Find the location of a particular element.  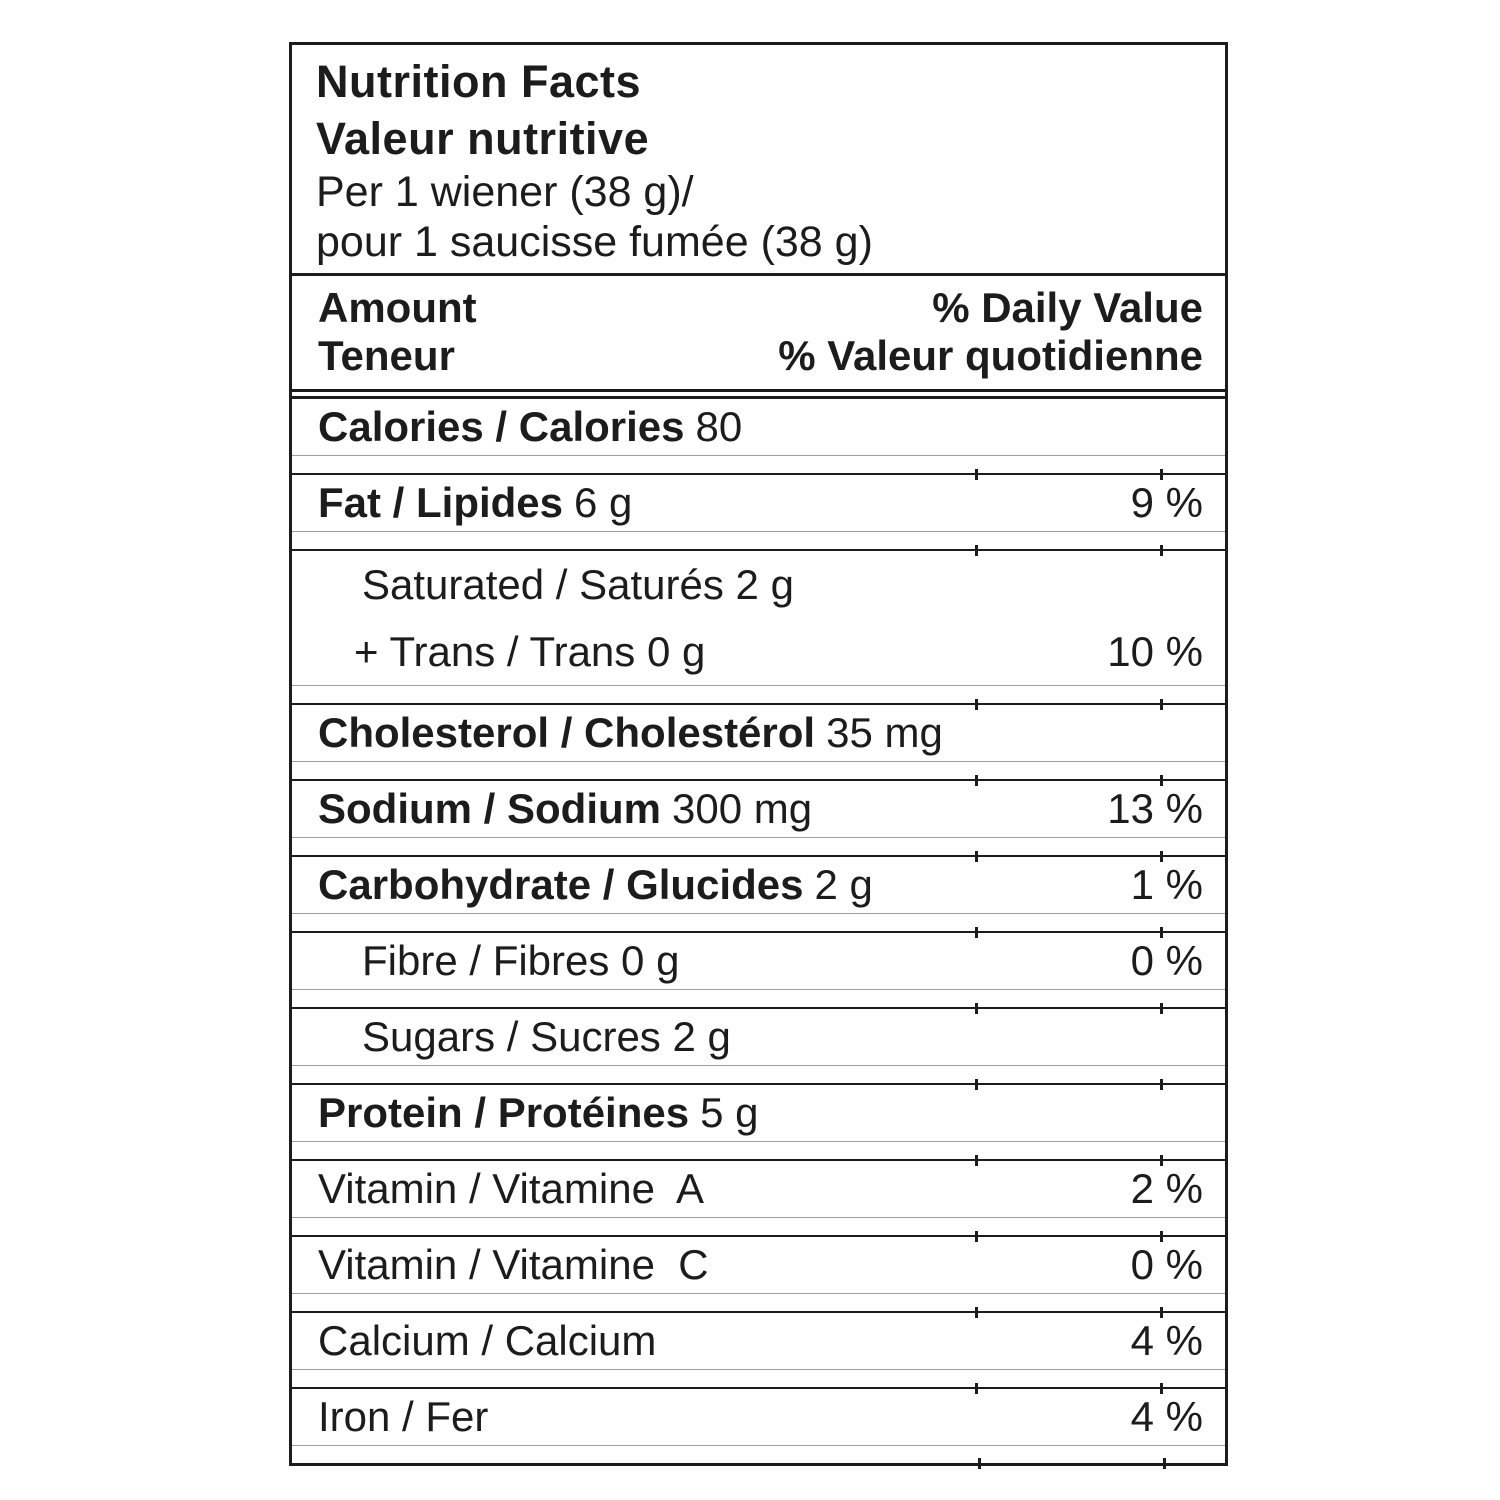

title-french: Valeur nutritive is located at coordinates (483, 138).